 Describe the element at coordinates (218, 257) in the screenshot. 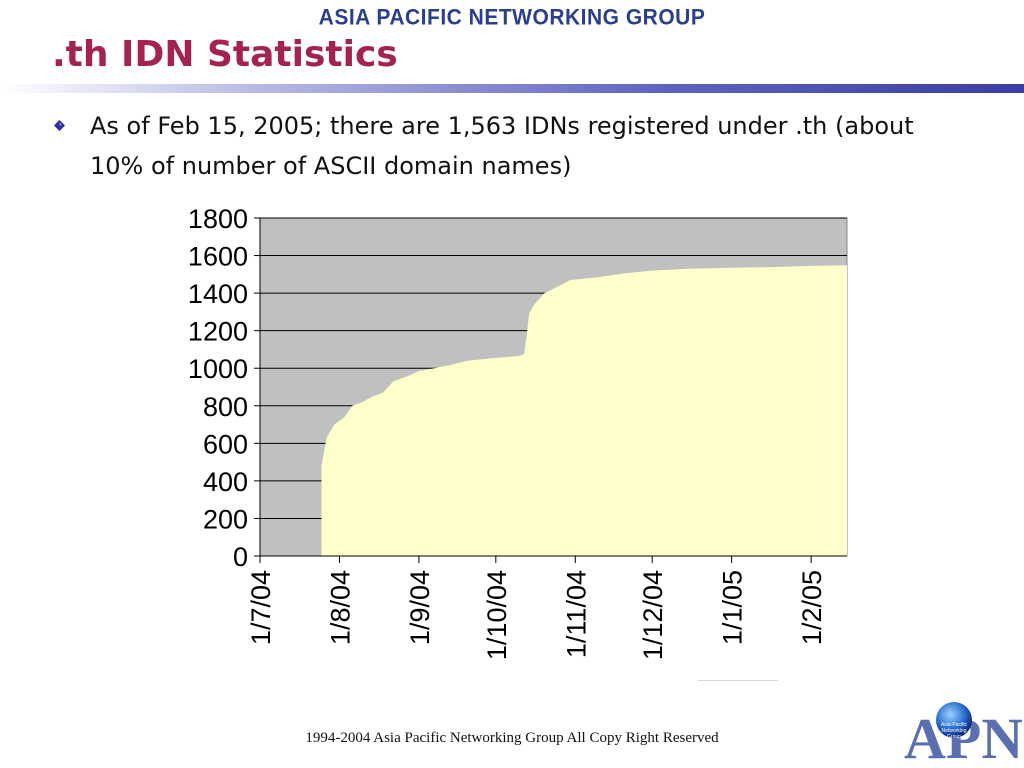

I see `y-tick-label: 1600` at that location.